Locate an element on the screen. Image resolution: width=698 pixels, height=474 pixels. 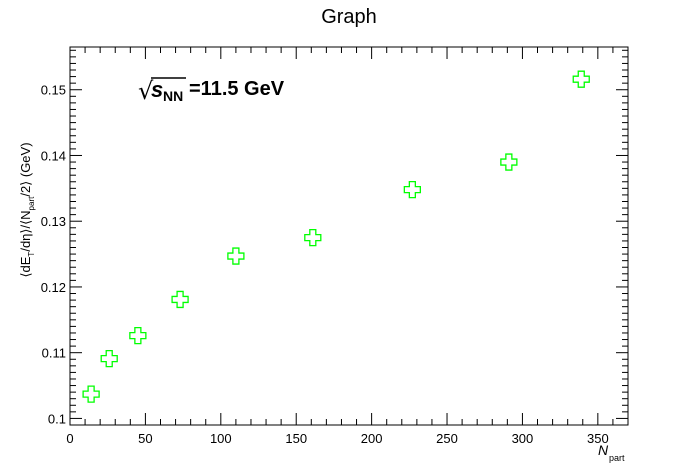
annotation-s: s is located at coordinates (157, 89).